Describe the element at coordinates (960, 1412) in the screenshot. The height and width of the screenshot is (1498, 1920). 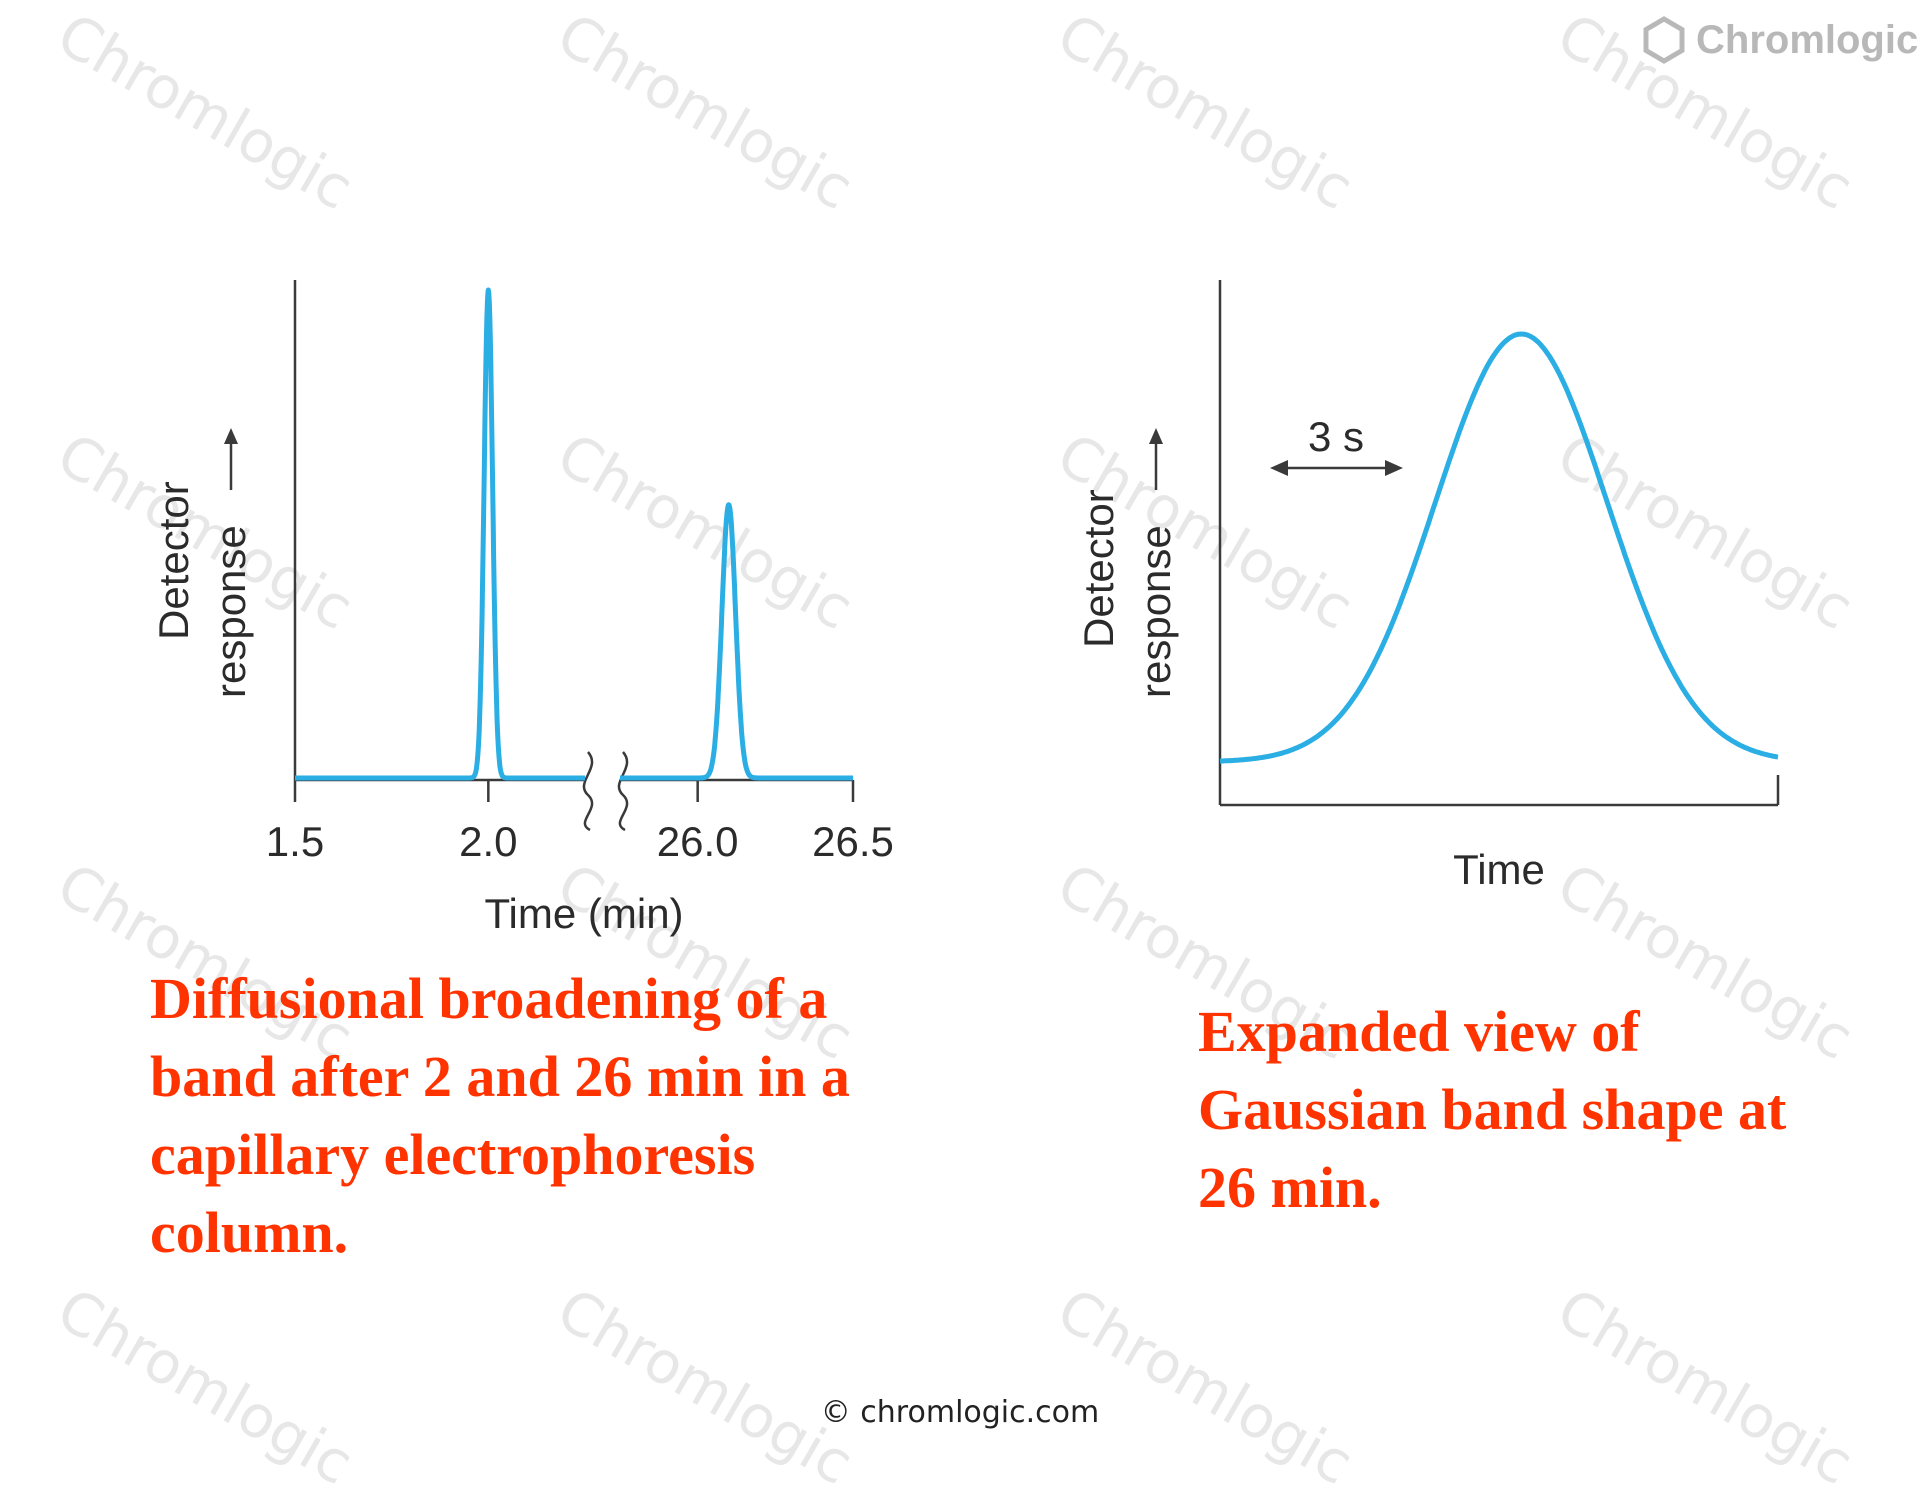
I see `footer-credit: © chromlogic.com` at that location.